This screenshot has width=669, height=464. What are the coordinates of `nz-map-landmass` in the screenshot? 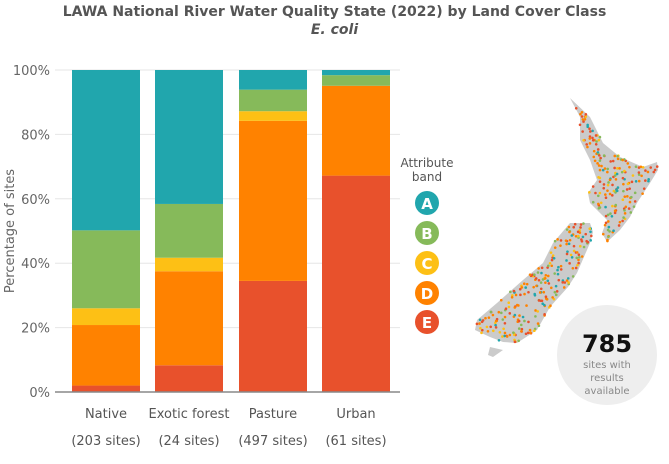 It's located at (534, 283).